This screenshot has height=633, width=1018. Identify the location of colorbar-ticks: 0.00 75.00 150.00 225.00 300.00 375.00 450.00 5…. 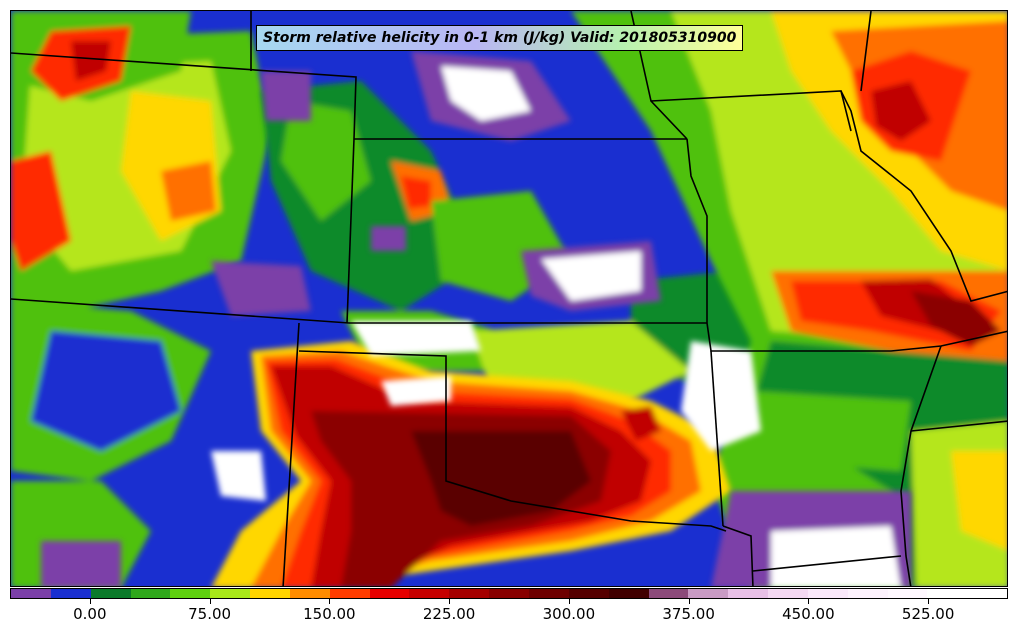
(509, 614).